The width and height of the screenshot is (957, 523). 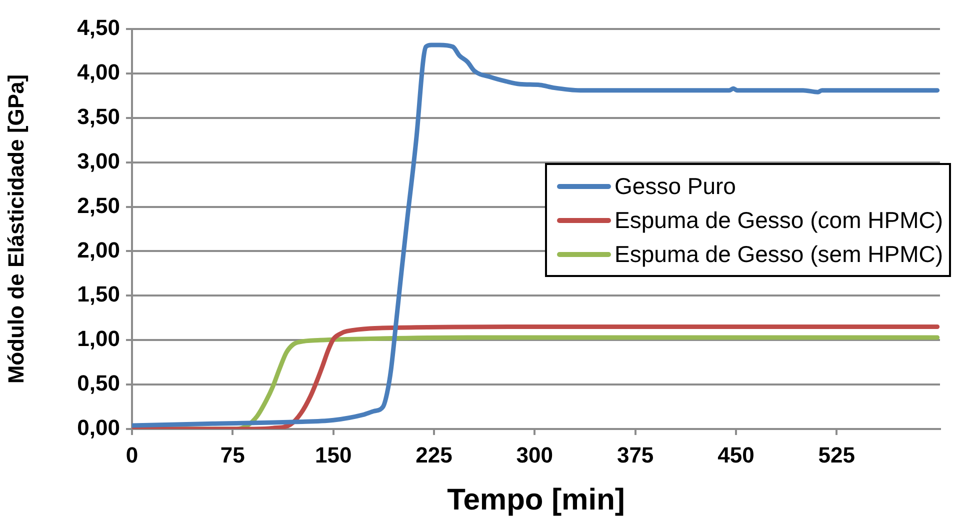 What do you see at coordinates (98, 249) in the screenshot?
I see `y-tick-label: 2,00` at bounding box center [98, 249].